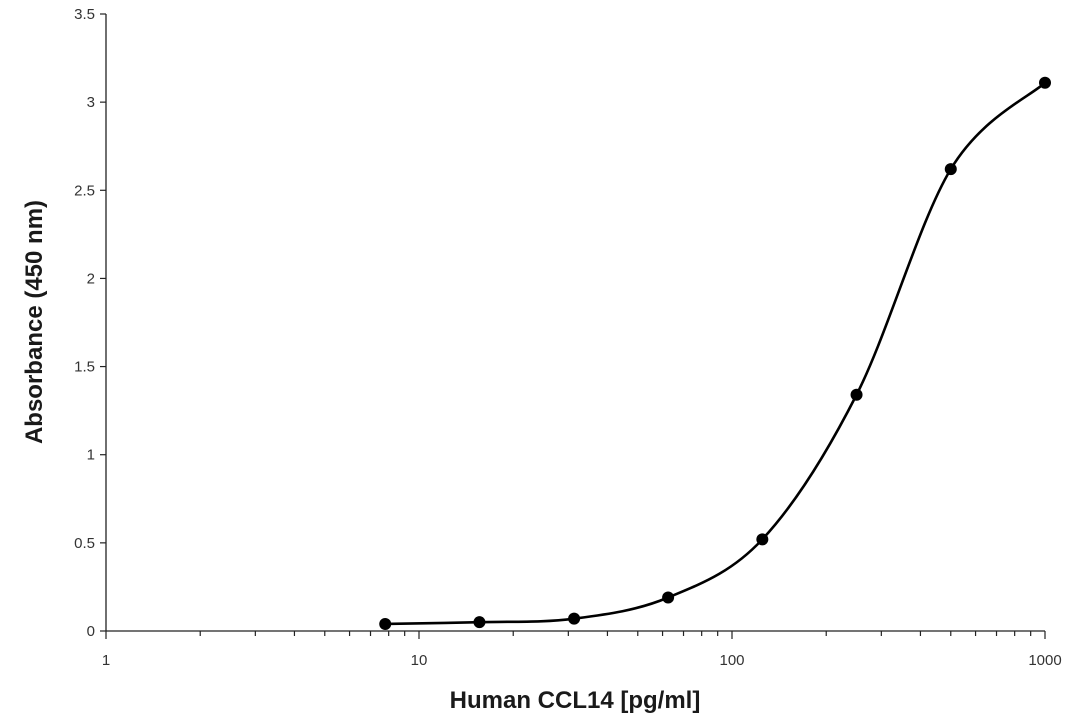  What do you see at coordinates (731, 660) in the screenshot?
I see `x-tick-label: 100` at bounding box center [731, 660].